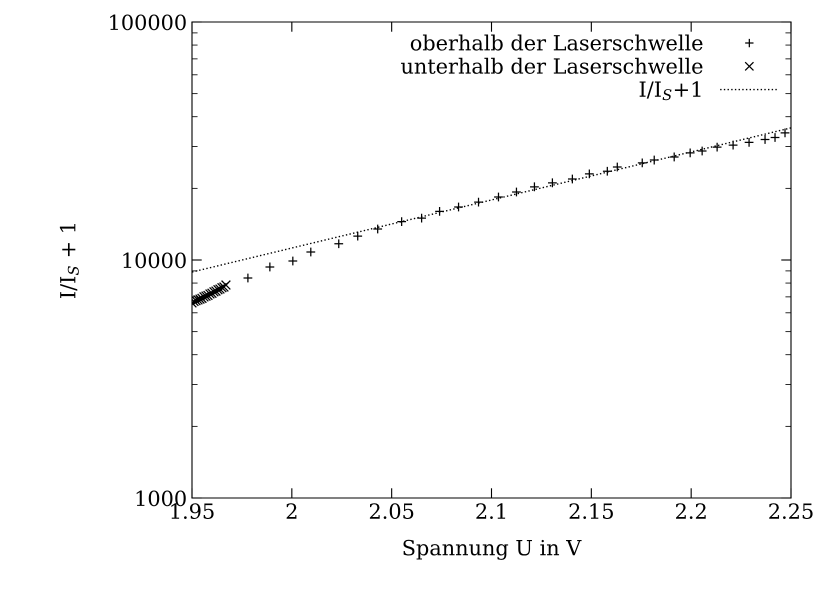  Describe the element at coordinates (670, 90) in the screenshot. I see `legend-label: I/I$_{S}$+1` at that location.